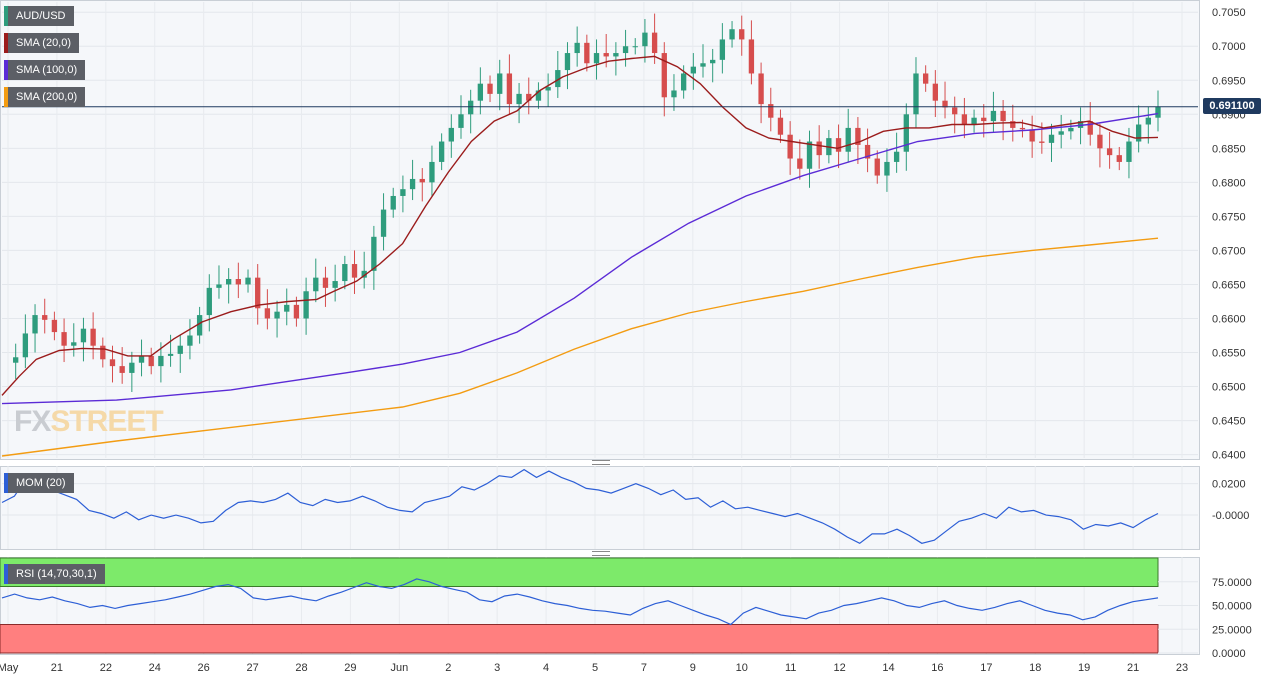 The height and width of the screenshot is (680, 1282). What do you see at coordinates (579, 639) in the screenshot?
I see `rsi-oversold-zone` at bounding box center [579, 639].